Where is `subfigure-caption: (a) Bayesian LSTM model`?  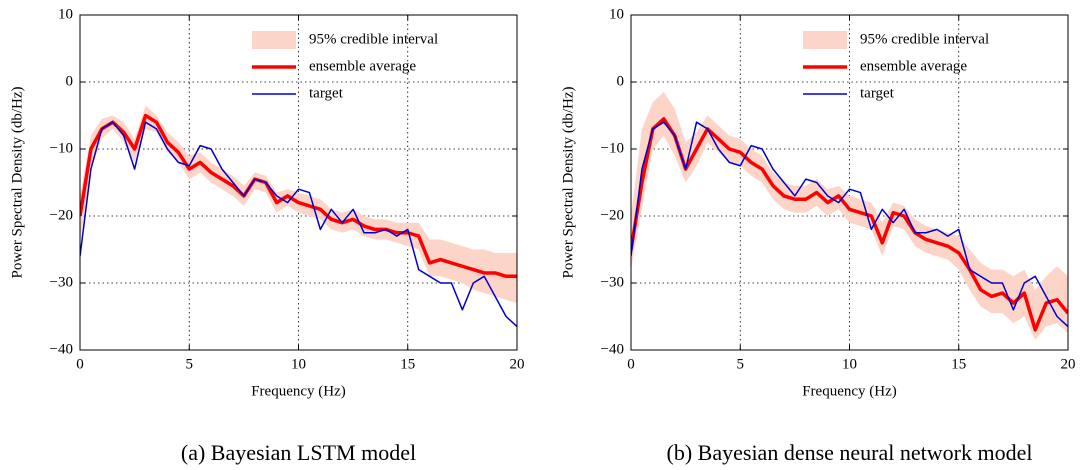 subfigure-caption: (a) Bayesian LSTM model is located at coordinates (298, 452).